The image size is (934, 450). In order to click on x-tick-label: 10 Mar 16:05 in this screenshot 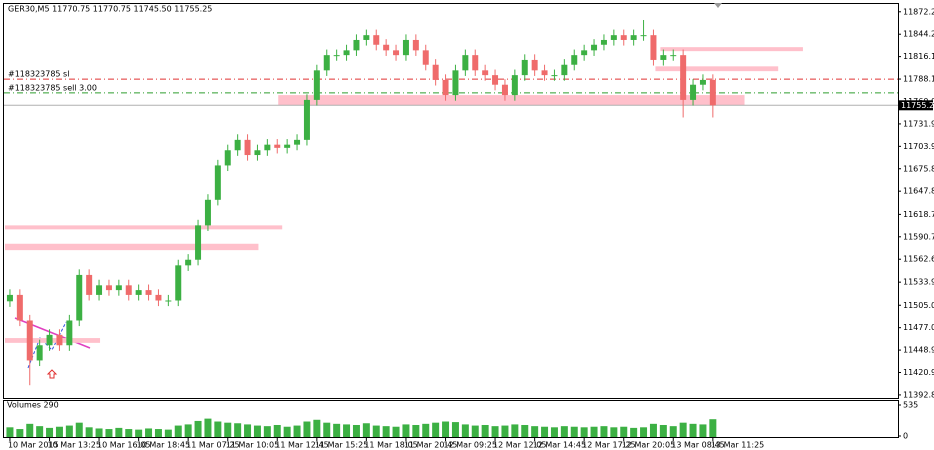, I will do `click(123, 445)`.